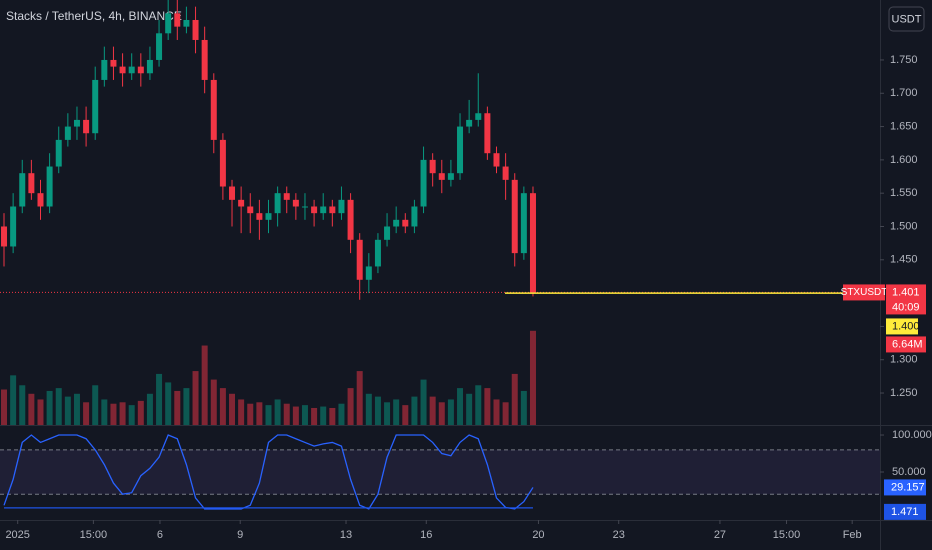 This screenshot has width=932, height=550. Describe the element at coordinates (864, 292) in the screenshot. I see `symbol-badge` at that location.